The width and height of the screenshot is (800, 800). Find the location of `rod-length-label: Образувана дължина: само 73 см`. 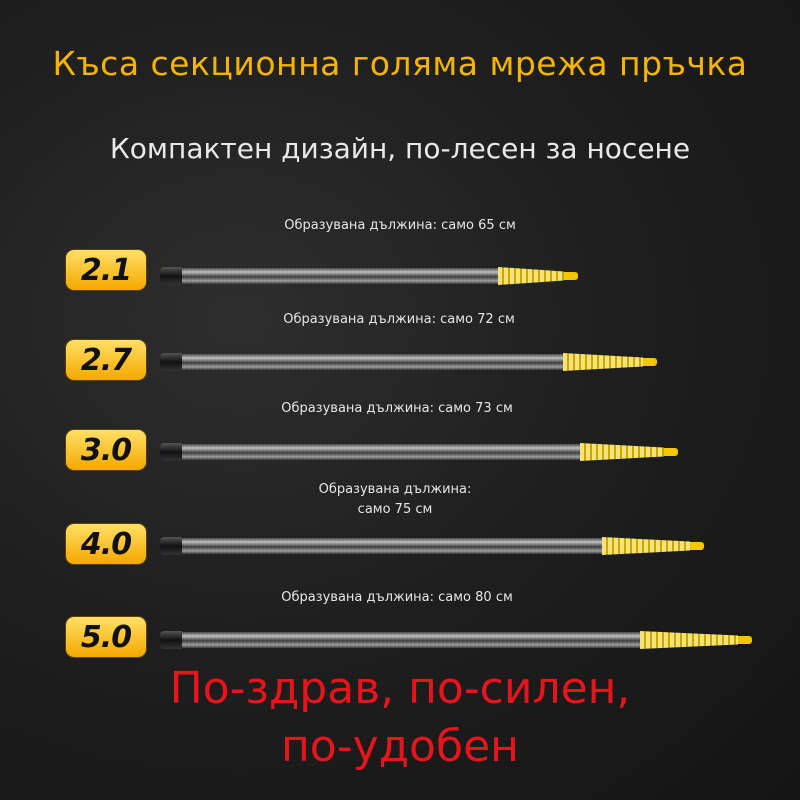

rod-length-label: Образувана дължина: само 73 см is located at coordinates (397, 408).